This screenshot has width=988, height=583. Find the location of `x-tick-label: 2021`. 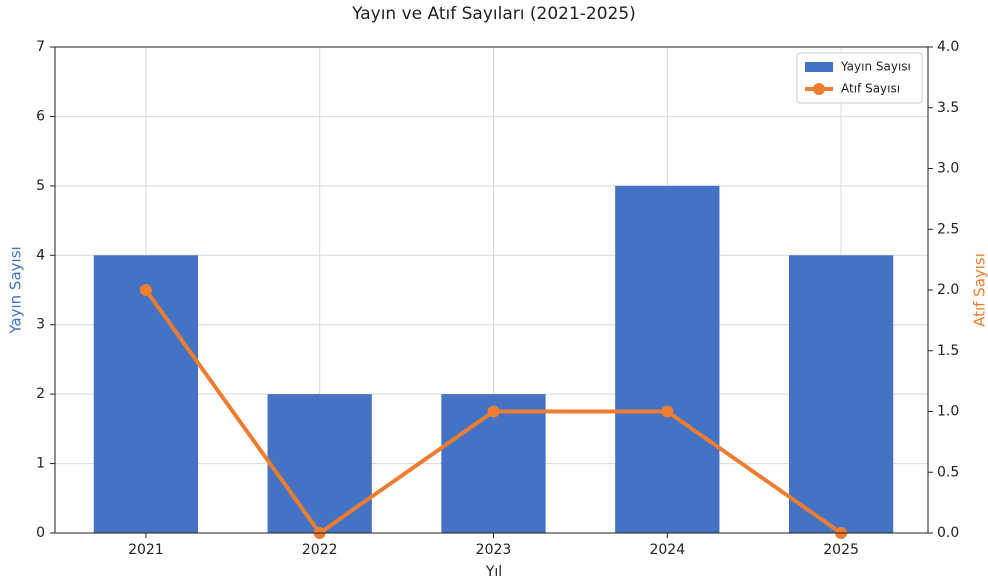

x-tick-label: 2021 is located at coordinates (146, 550).